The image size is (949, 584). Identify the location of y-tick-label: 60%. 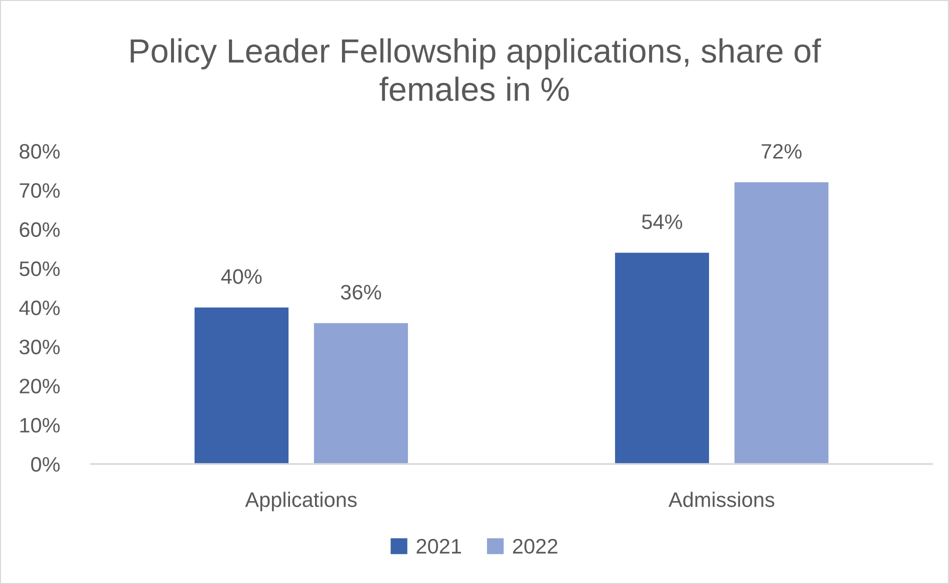
(40, 230).